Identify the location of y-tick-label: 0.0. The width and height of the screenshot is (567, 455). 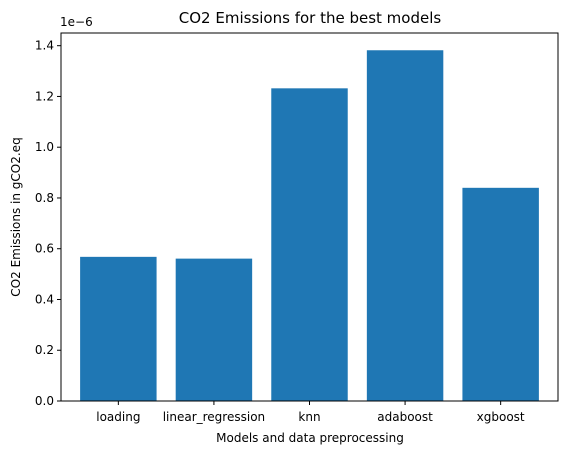
(44, 401).